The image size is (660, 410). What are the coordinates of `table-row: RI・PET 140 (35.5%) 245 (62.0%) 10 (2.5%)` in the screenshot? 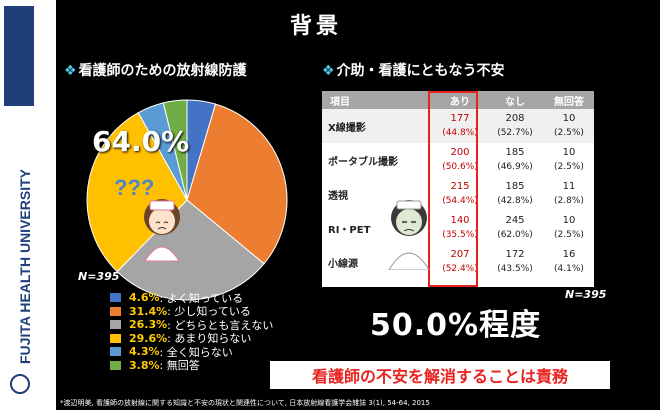 It's located at (458, 228).